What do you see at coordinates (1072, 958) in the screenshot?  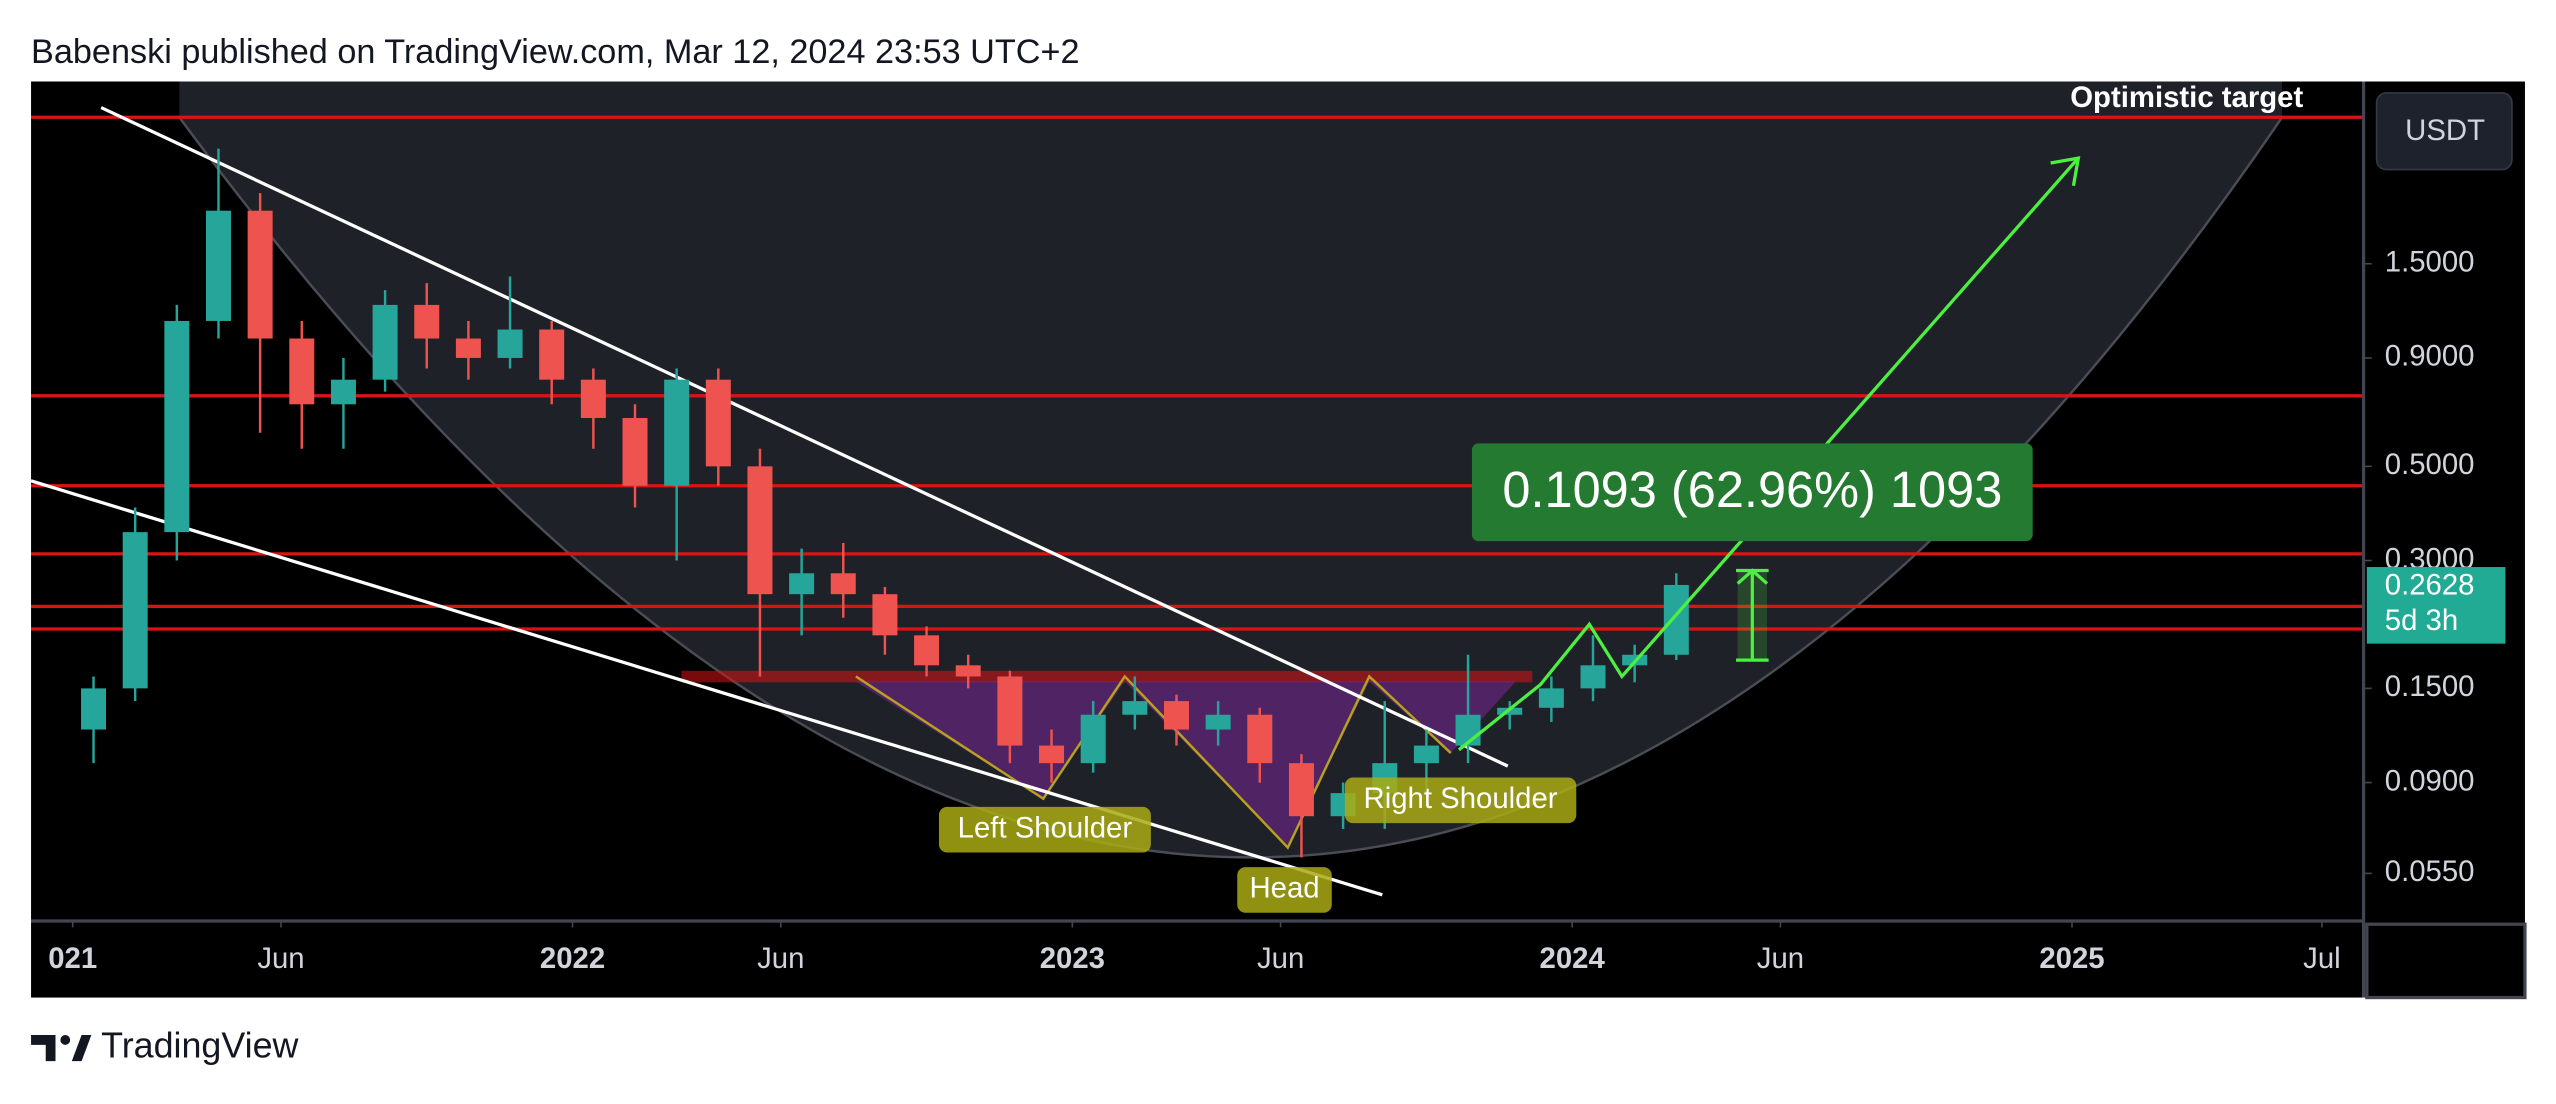 I see `x-tick-label: 2023` at bounding box center [1072, 958].